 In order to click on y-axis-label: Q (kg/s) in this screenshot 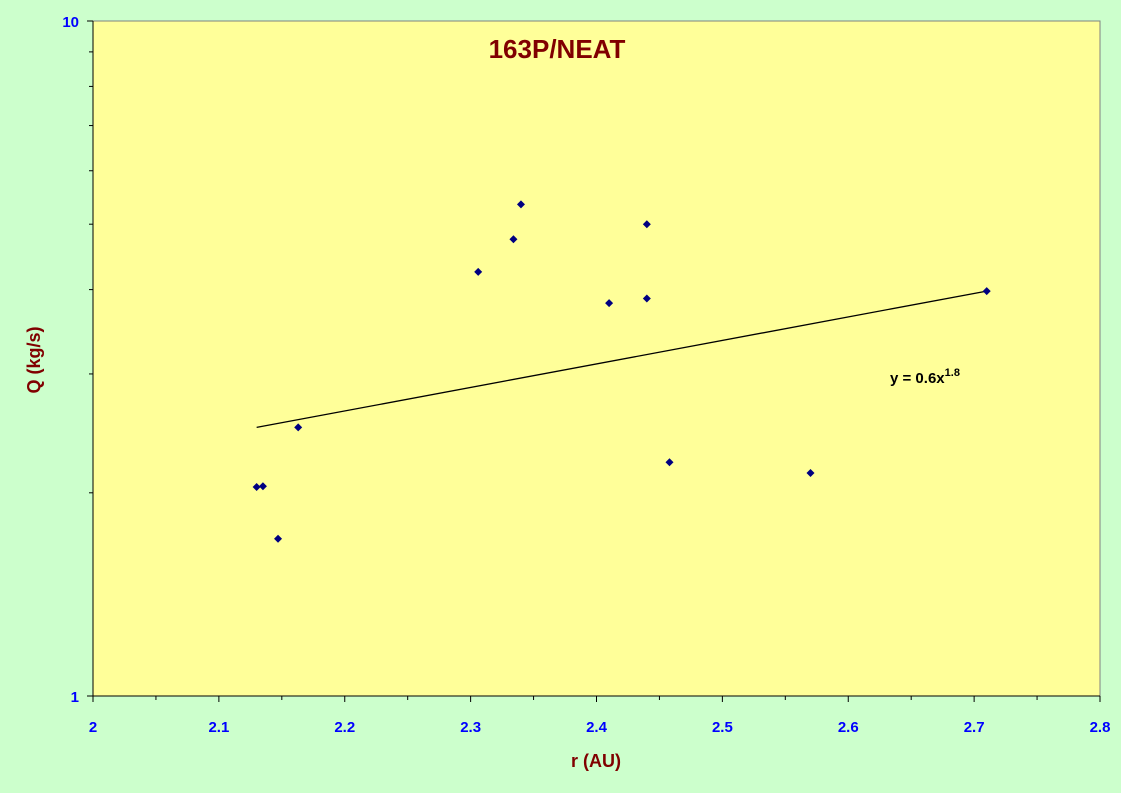, I will do `click(34, 359)`.